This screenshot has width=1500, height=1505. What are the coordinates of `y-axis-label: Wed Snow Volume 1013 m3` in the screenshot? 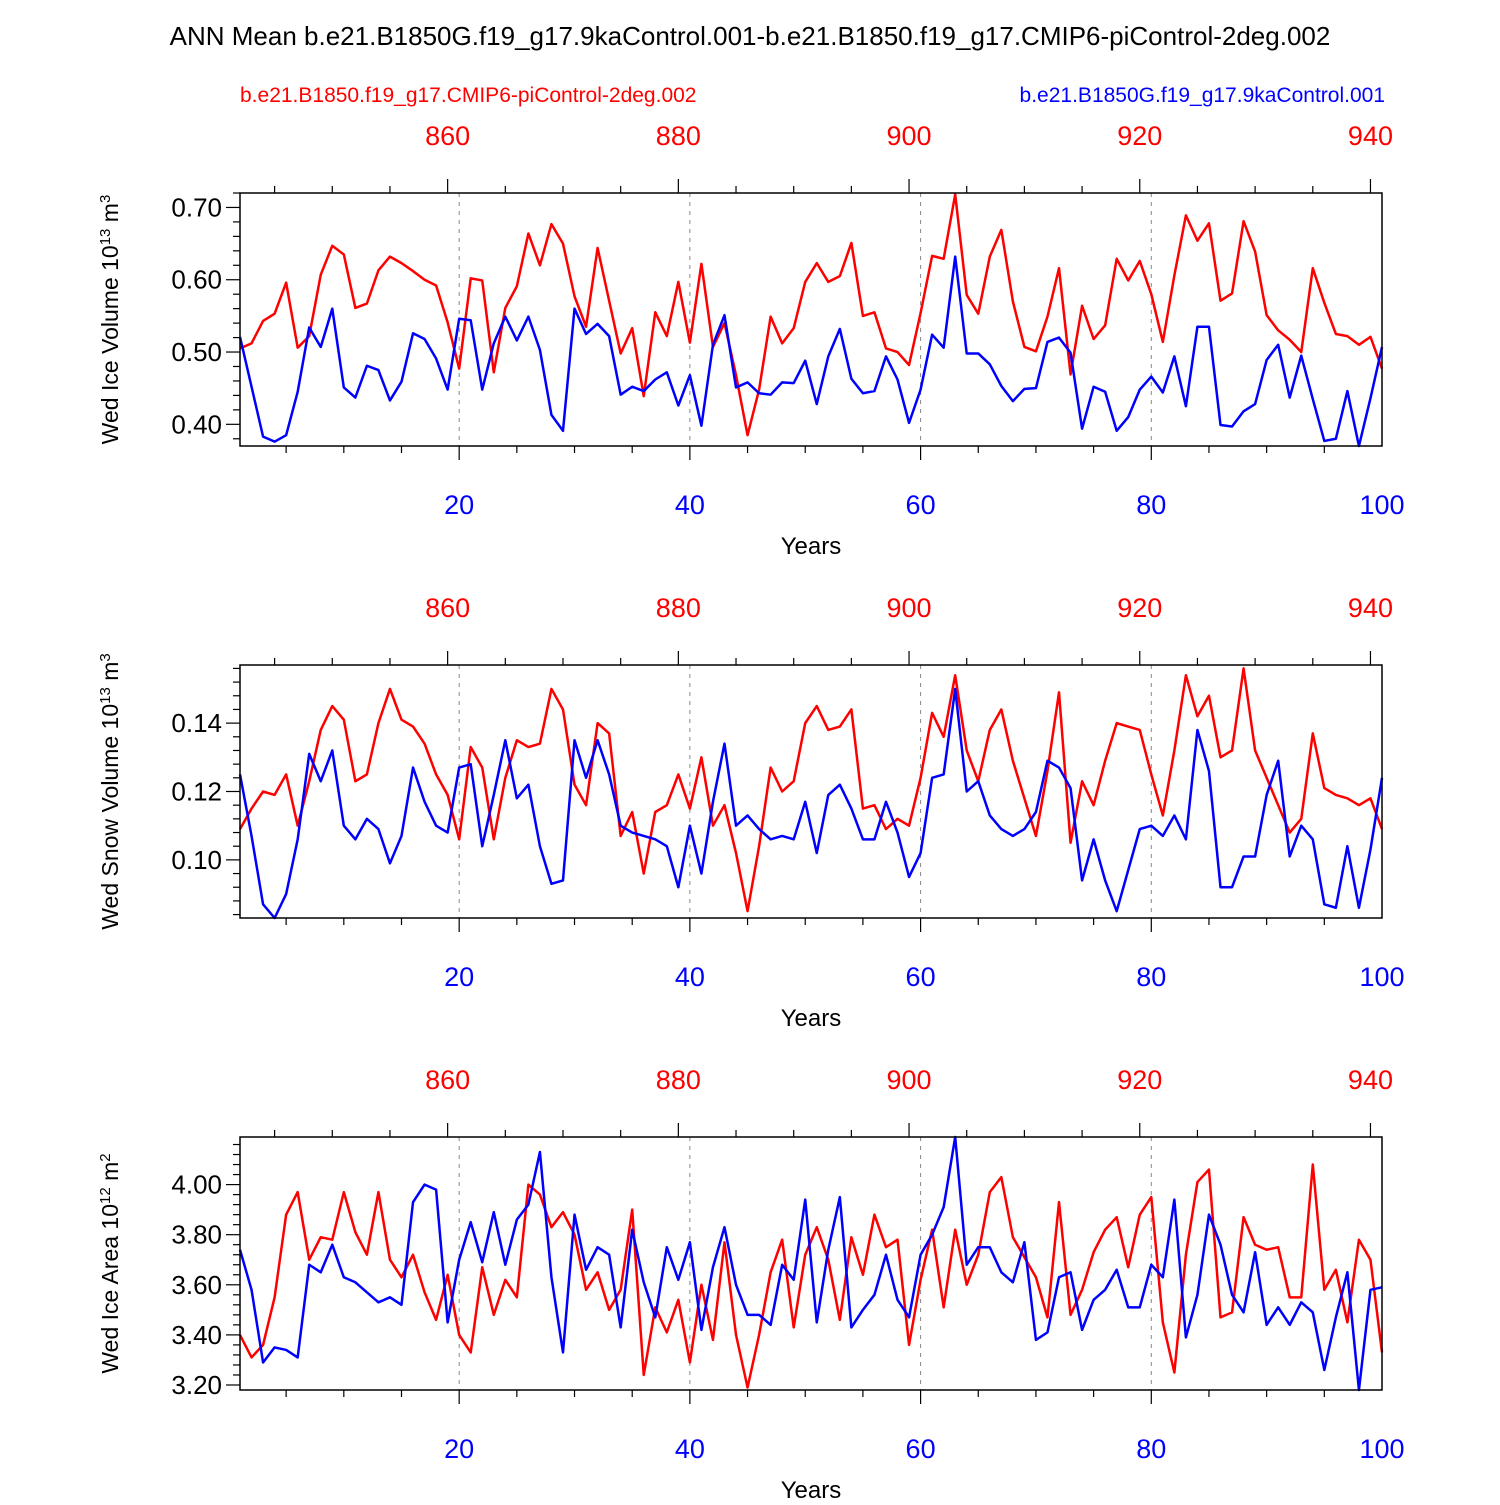 It's located at (110, 791).